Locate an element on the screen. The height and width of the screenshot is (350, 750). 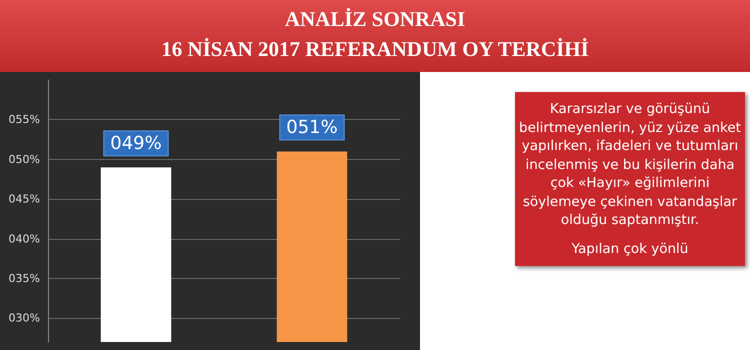
text: Kararsızlar ve görüşünü belirtmeyenlerin, yüz yüze anket yapılırken, ifadeleri ve tutumları incelenmiş ve bu kişilerin daha çok «Hayır» eğilimlerini söylemeye çekinen vatandaşlar olduğu saptanmıştır. is located at coordinates (630, 165).